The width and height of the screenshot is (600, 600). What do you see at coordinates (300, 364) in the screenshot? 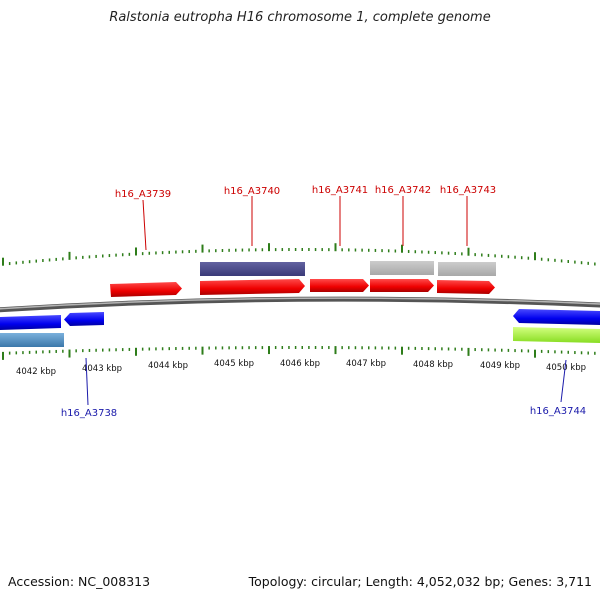
I see `scale-label-4046: 4046 kbp` at bounding box center [300, 364].